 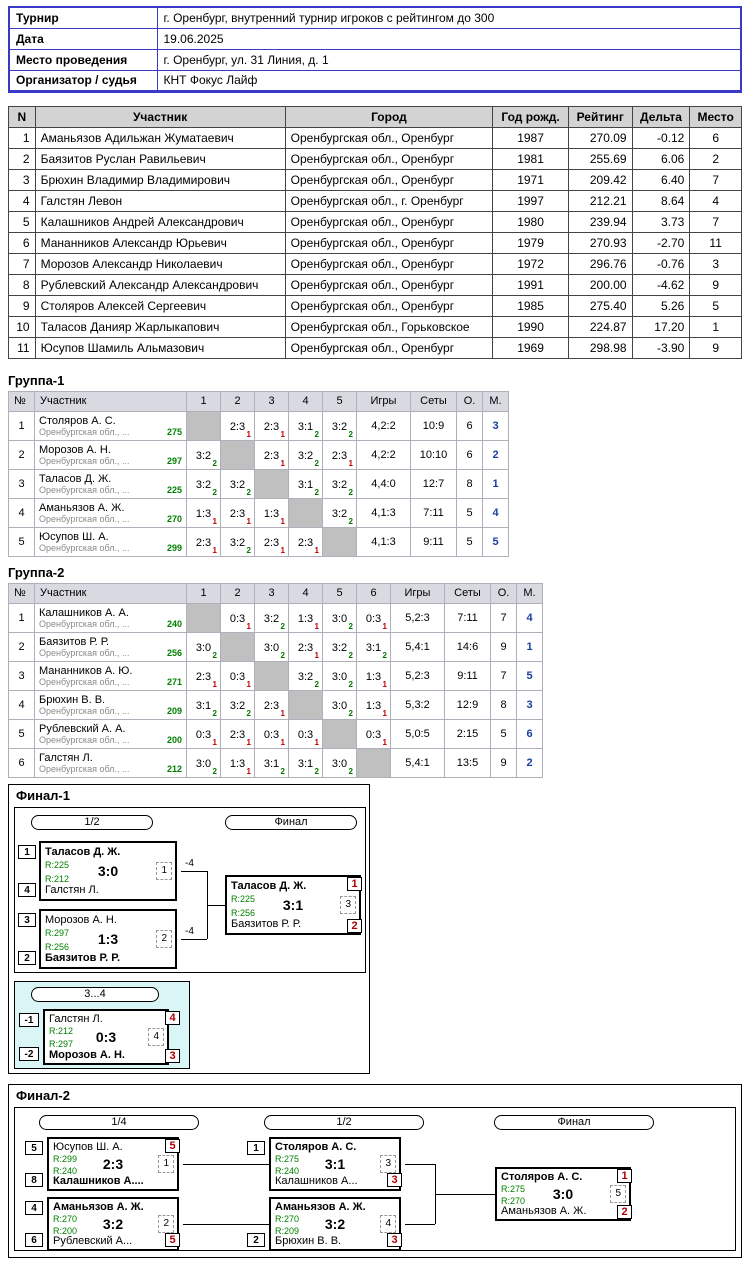 What do you see at coordinates (467, 646) in the screenshot?
I see `sets-cell: 14:6` at bounding box center [467, 646].